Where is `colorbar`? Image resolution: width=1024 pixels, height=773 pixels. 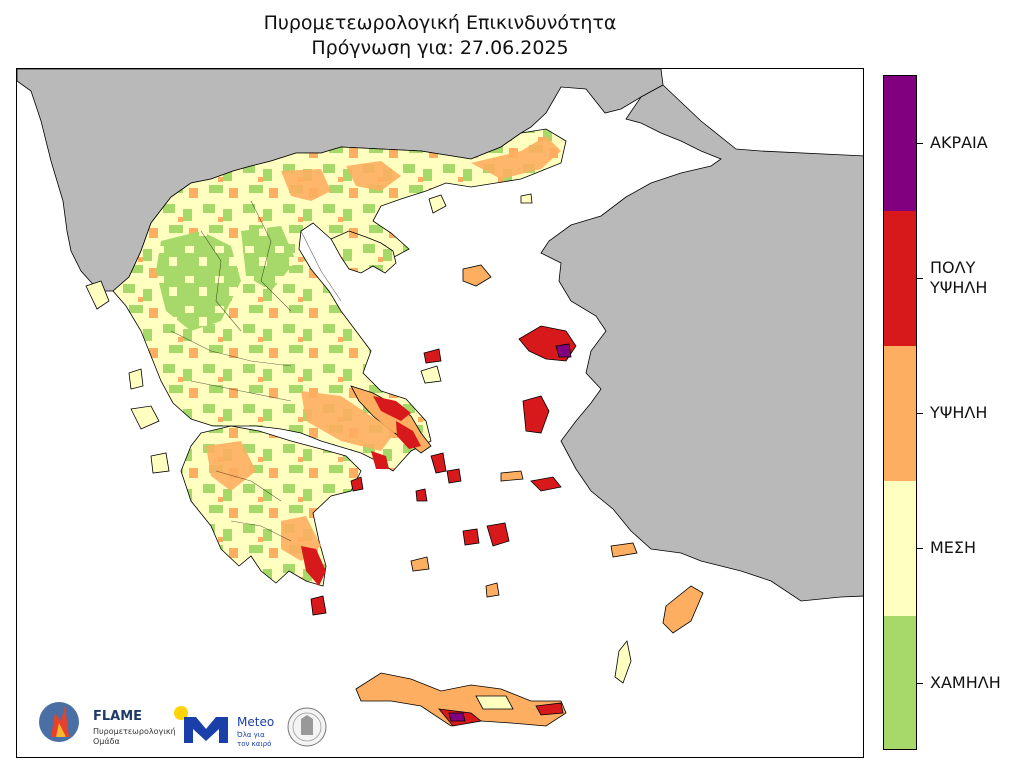
colorbar is located at coordinates (900, 412).